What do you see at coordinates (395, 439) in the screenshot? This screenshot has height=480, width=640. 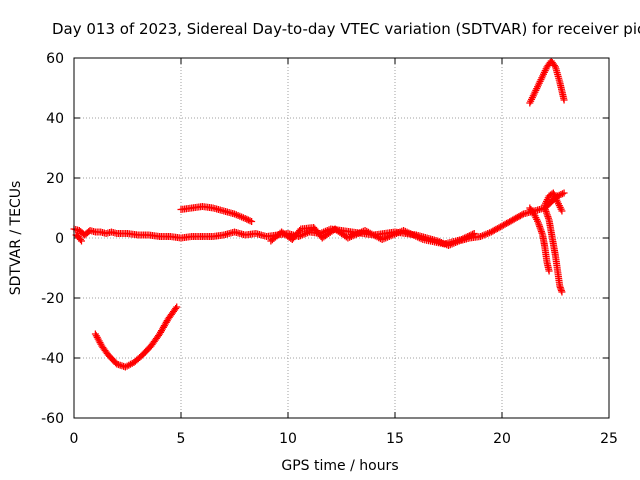 I see `x-tick-label: 15` at bounding box center [395, 439].